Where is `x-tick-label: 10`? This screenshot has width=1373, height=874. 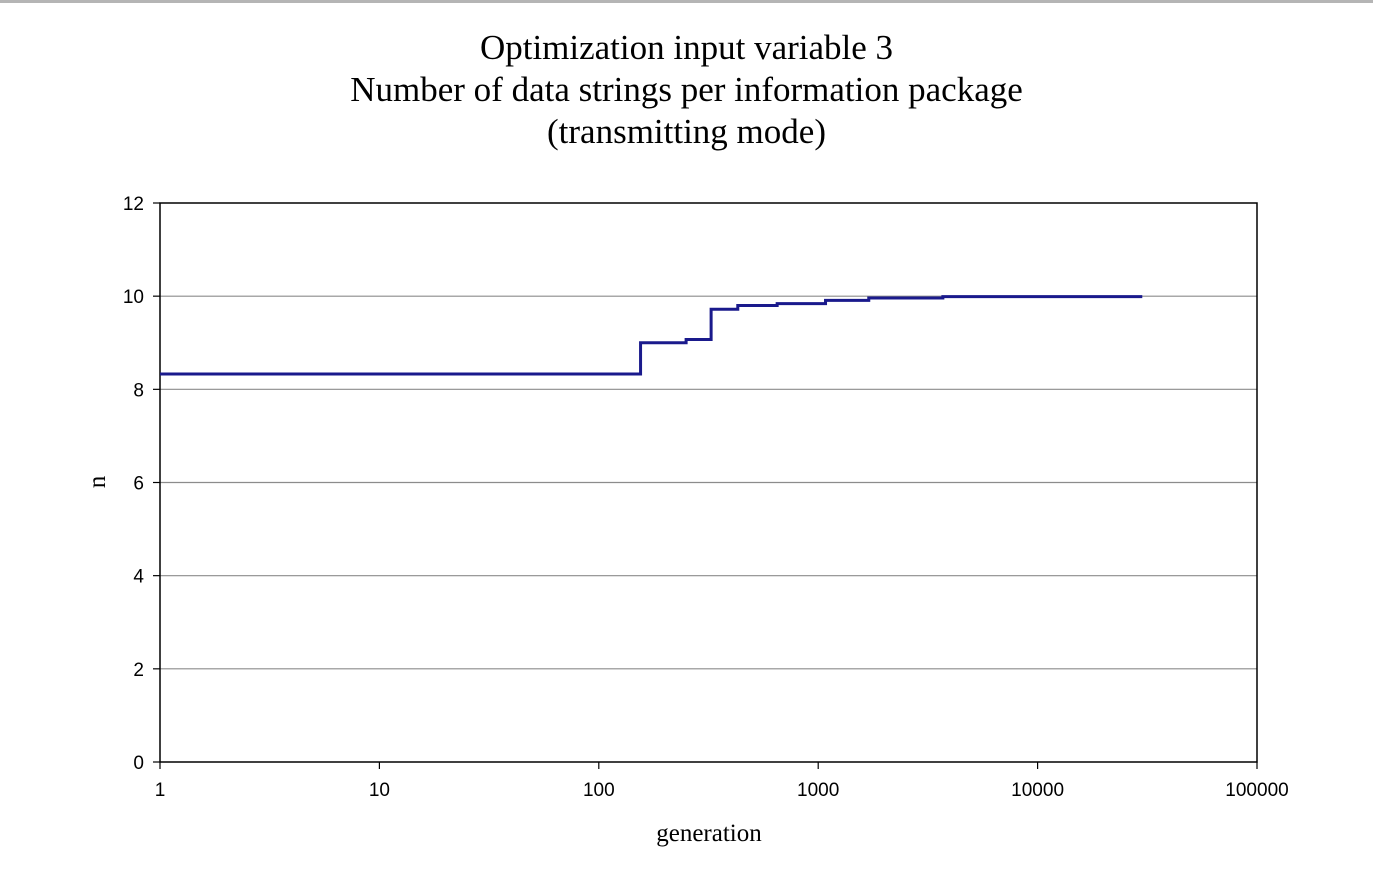
x-tick-label: 10 is located at coordinates (379, 790).